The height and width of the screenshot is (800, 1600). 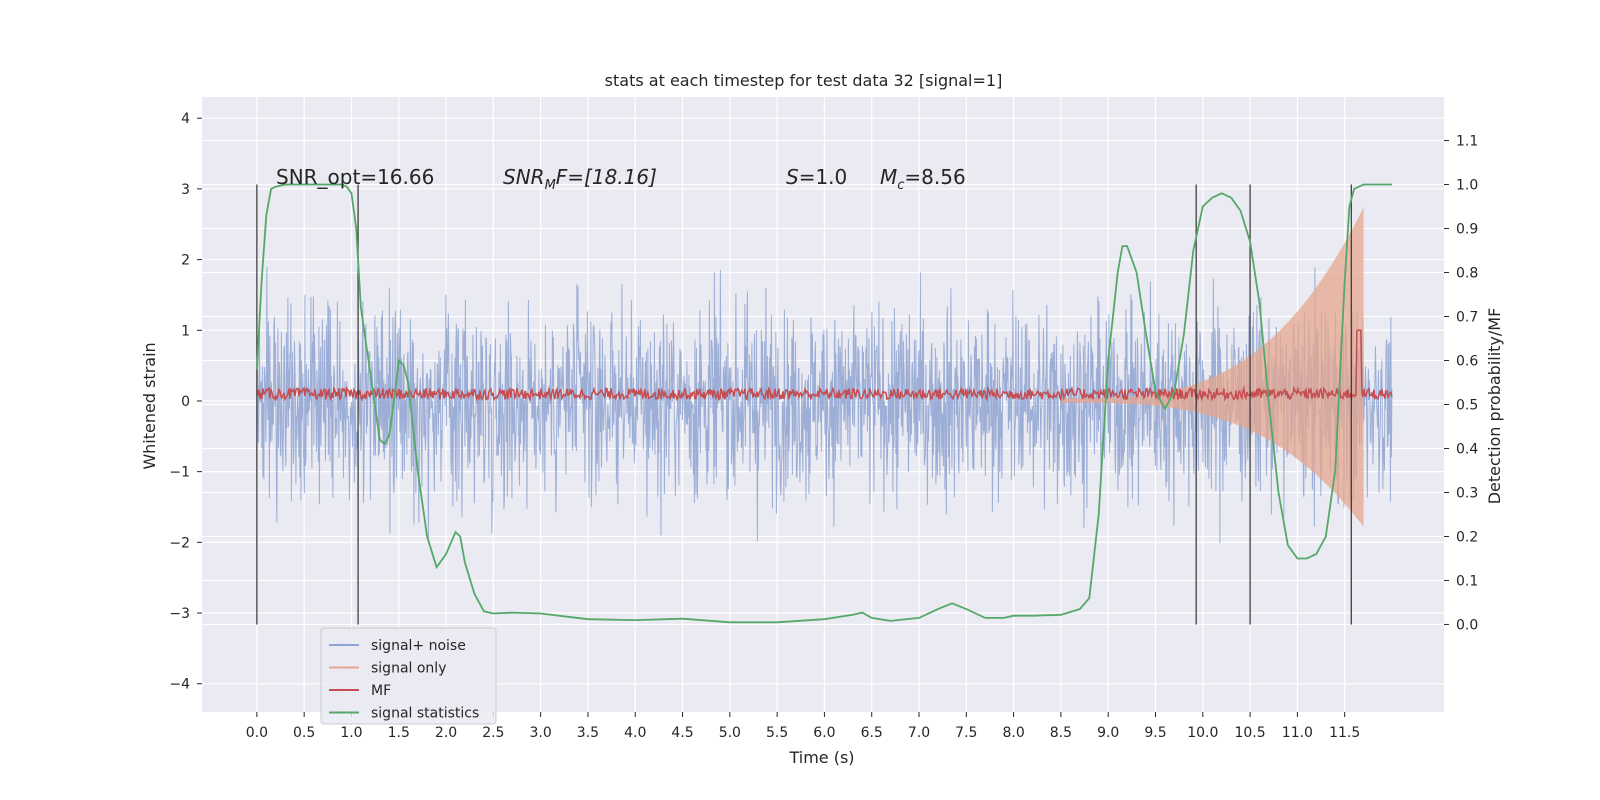 I want to click on series-mf, so click(x=824, y=366).